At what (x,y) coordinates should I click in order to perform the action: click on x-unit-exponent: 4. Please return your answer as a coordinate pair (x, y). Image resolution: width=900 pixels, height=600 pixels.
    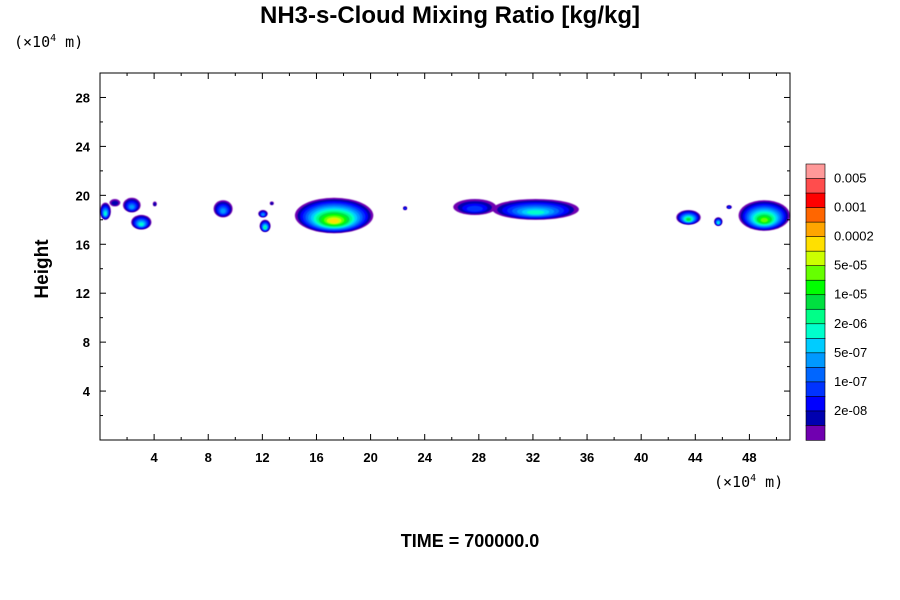
    Looking at the image, I should click on (753, 478).